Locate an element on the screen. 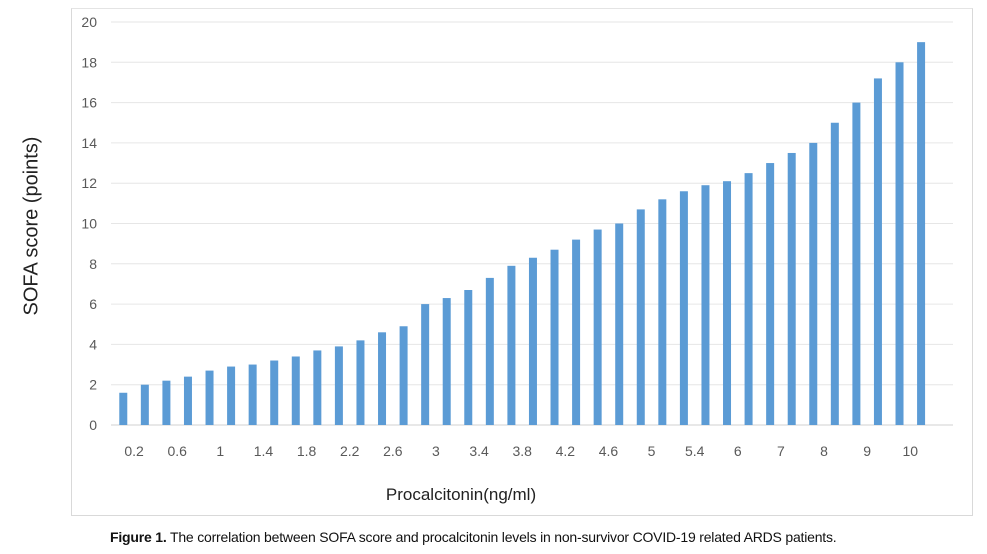 This screenshot has height=554, width=987. x-tick-label: 2.6 is located at coordinates (393, 451).